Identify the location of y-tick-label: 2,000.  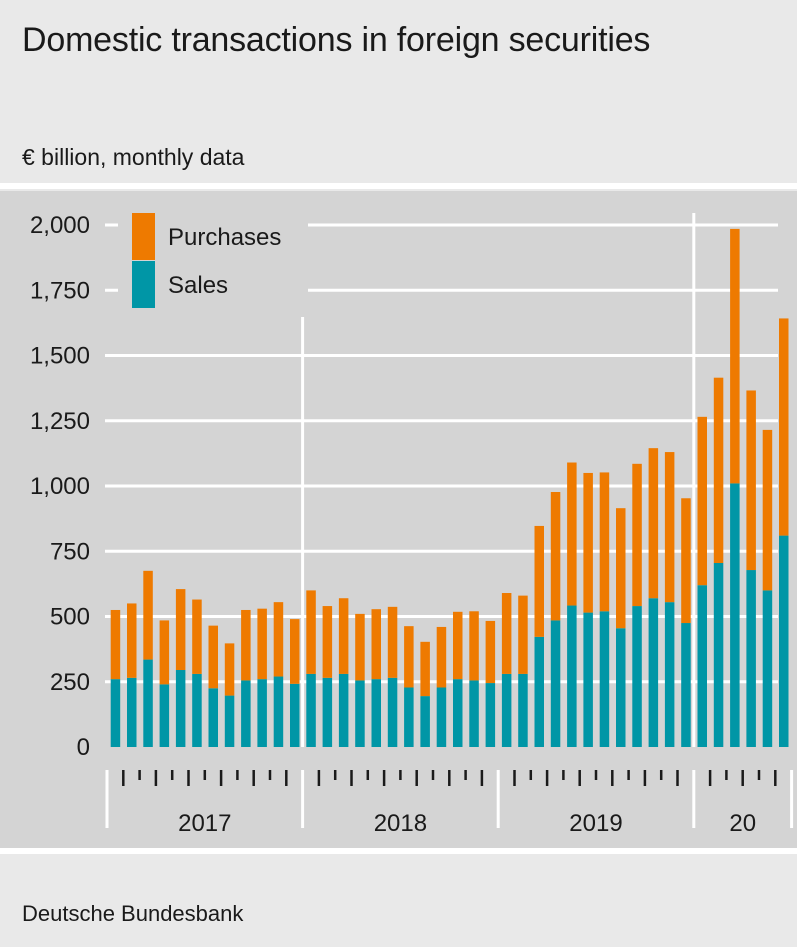
(60, 225).